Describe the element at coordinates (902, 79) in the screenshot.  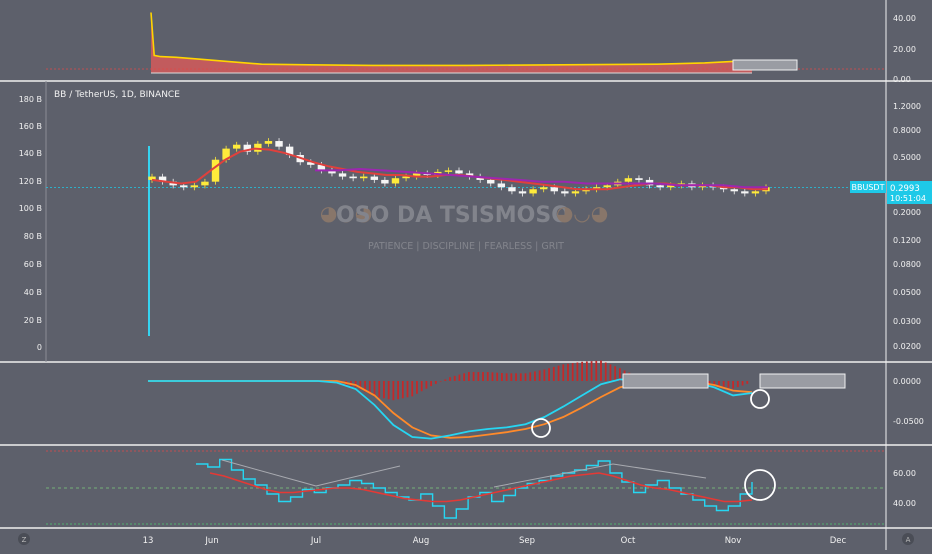
I see `top-tick-label: 0.00` at that location.